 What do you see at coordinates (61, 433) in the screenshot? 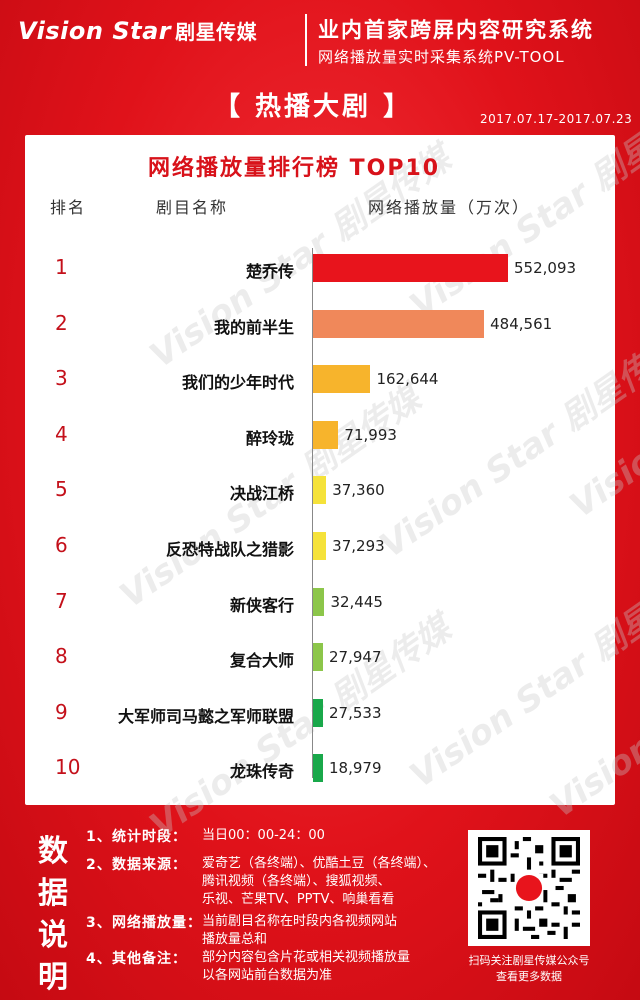
I see `rank-number: 4` at bounding box center [61, 433].